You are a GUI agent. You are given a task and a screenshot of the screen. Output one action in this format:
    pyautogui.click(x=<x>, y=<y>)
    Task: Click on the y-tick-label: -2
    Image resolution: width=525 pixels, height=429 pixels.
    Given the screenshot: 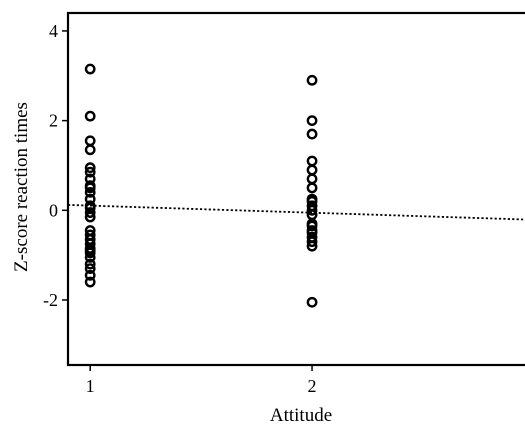 What is the action you would take?
    pyautogui.click(x=50, y=300)
    